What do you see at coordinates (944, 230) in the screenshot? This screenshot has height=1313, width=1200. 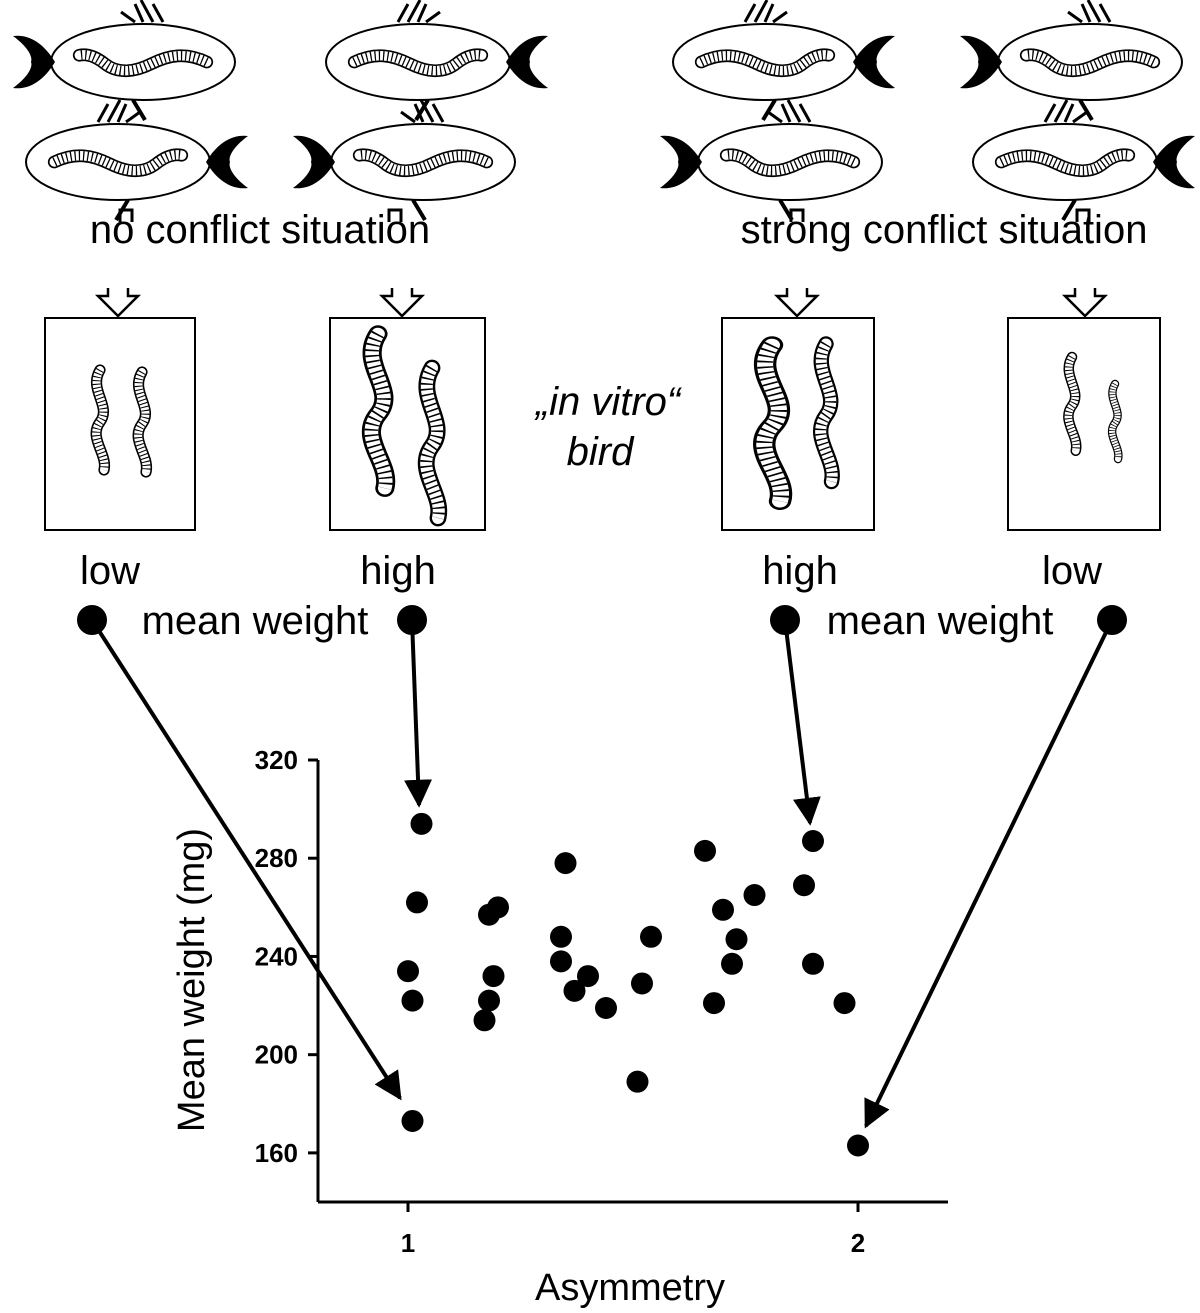 I see `situation-label: strong conflict situation` at bounding box center [944, 230].